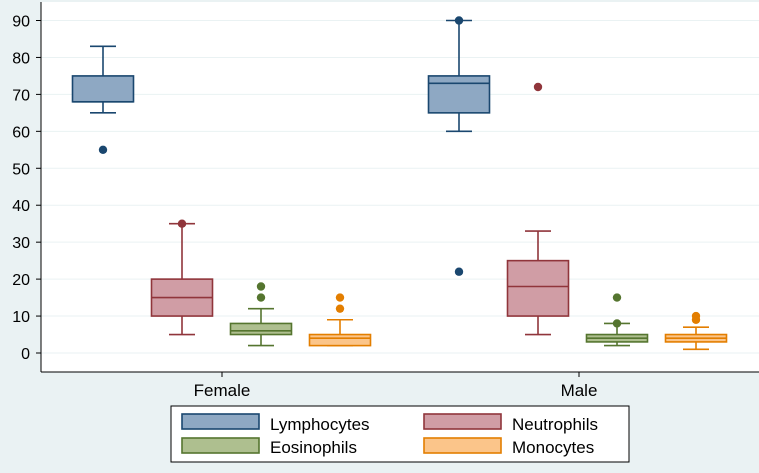  I want to click on y-tick-label: 20, so click(21, 280).